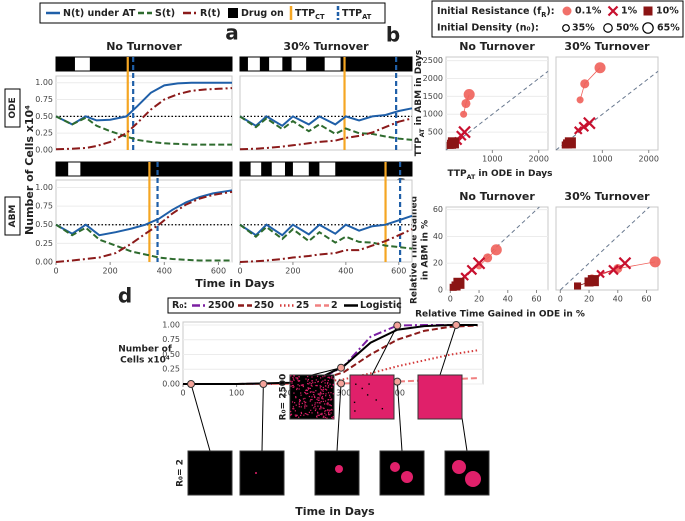  Describe the element at coordinates (210, 13) in the screenshot. I see `legend-label: R(t)` at that location.